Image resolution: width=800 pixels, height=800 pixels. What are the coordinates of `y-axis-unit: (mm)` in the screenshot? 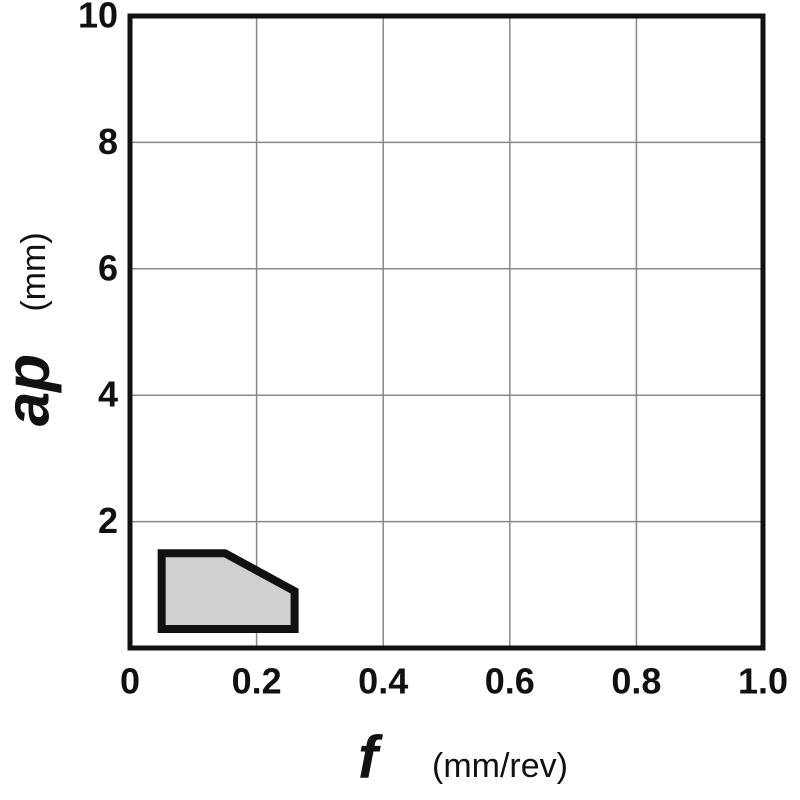 It's located at (34, 271).